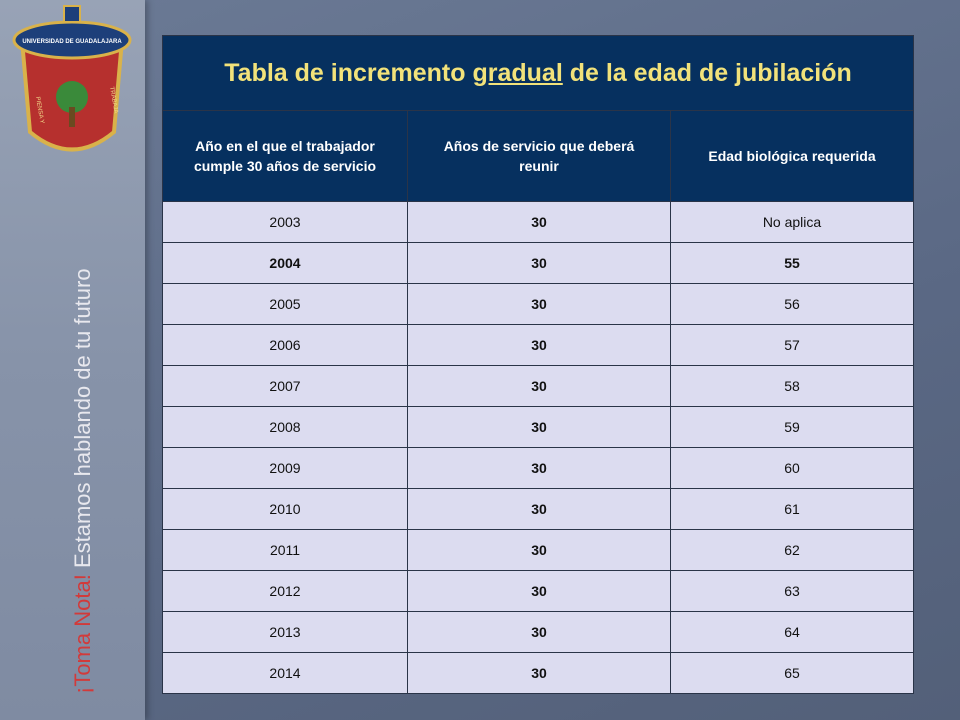 The image size is (960, 720). I want to click on table-cell: 57, so click(792, 345).